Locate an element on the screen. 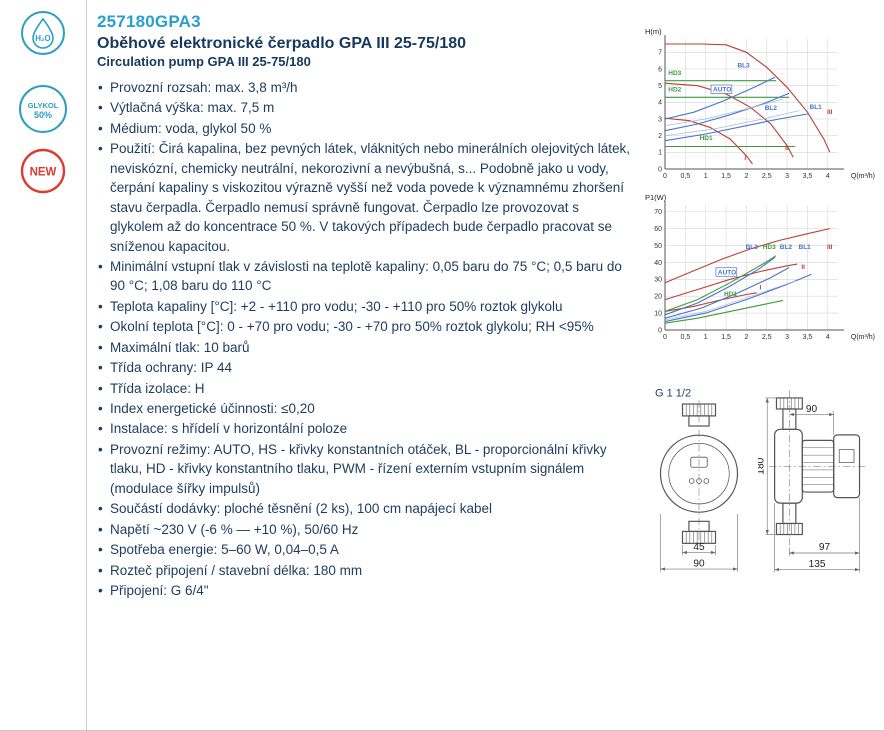 The image size is (884, 731). water-drop-icon: H₂O is located at coordinates (43, 33).